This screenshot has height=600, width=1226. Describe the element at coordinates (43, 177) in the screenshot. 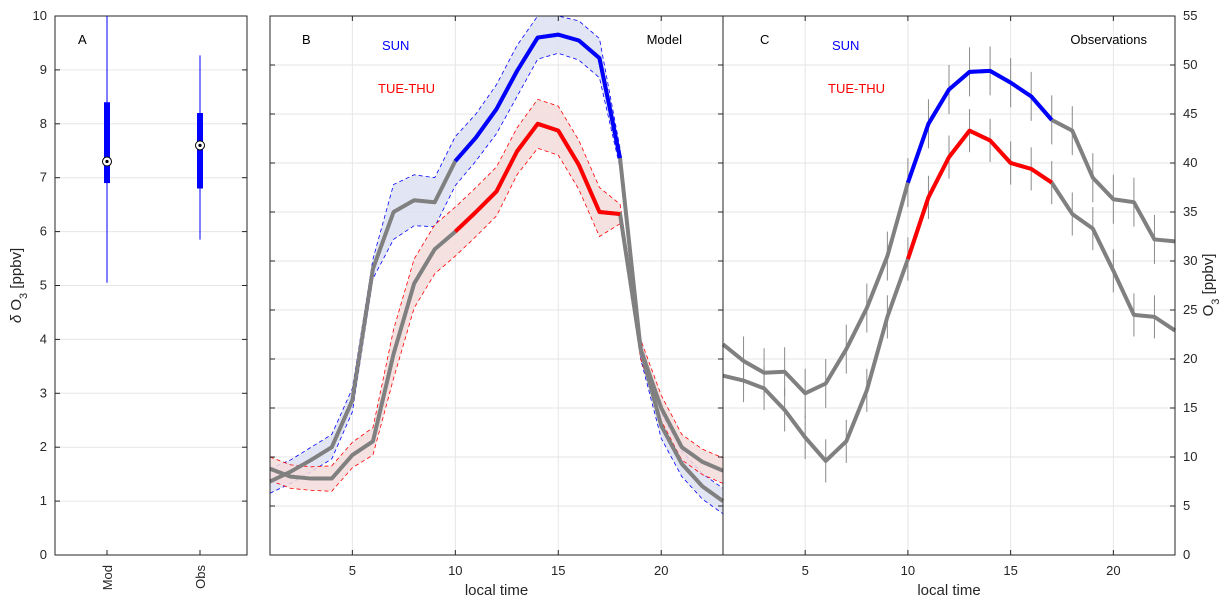

I see `y-tick-label: 7` at that location.